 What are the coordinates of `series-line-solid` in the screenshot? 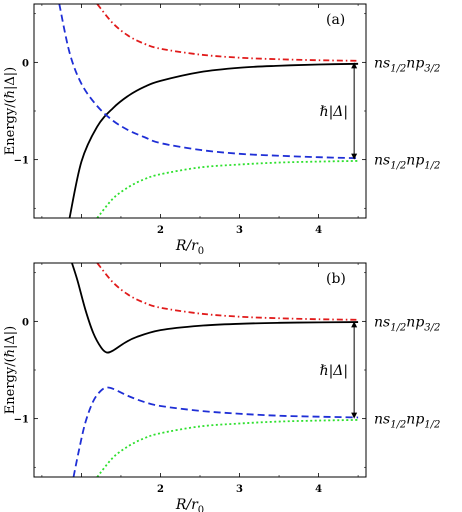 It's located at (215, 308).